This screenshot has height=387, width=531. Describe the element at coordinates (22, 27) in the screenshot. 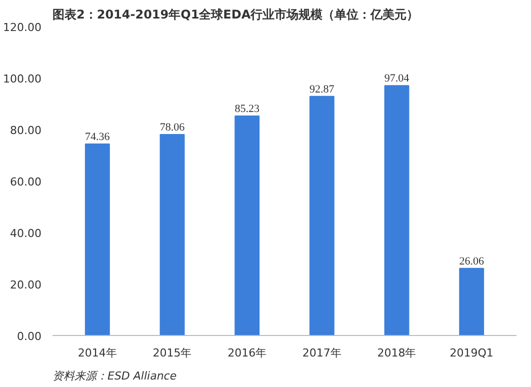

I see `y-tick-label: 120.00` at that location.